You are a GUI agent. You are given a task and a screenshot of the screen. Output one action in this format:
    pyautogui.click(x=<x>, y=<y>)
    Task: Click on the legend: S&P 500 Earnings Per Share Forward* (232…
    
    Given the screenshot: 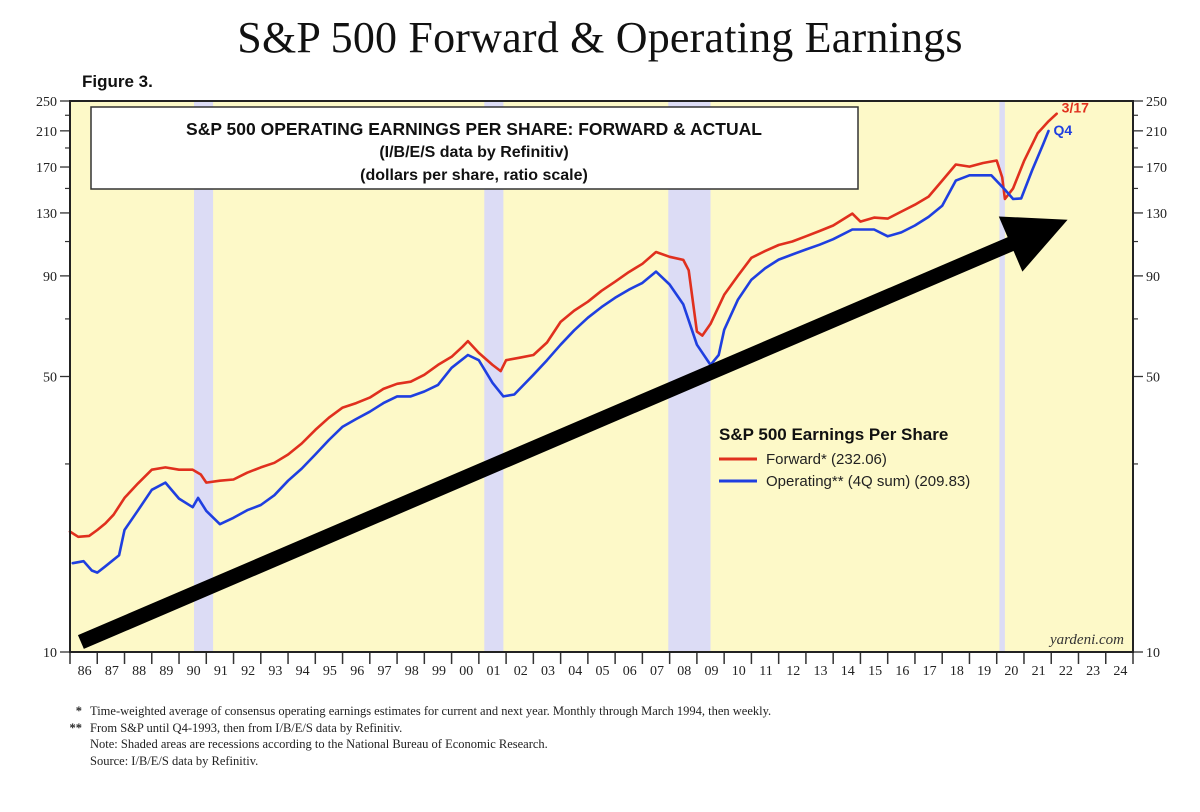 What is the action you would take?
    pyautogui.click(x=844, y=457)
    